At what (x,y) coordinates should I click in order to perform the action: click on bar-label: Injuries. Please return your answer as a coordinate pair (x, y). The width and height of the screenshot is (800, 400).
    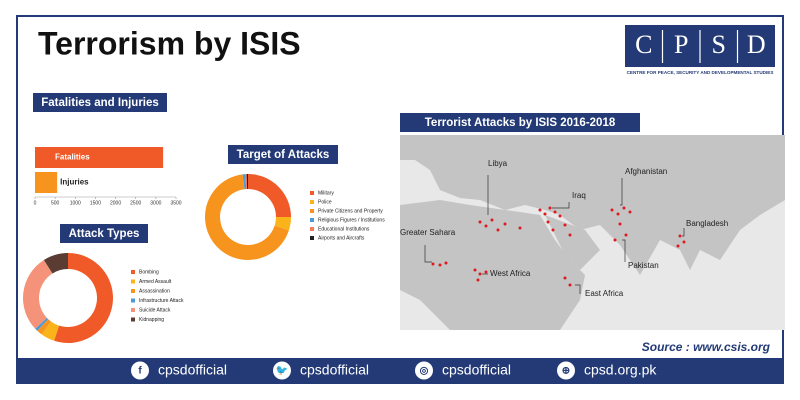
    Looking at the image, I should click on (74, 182).